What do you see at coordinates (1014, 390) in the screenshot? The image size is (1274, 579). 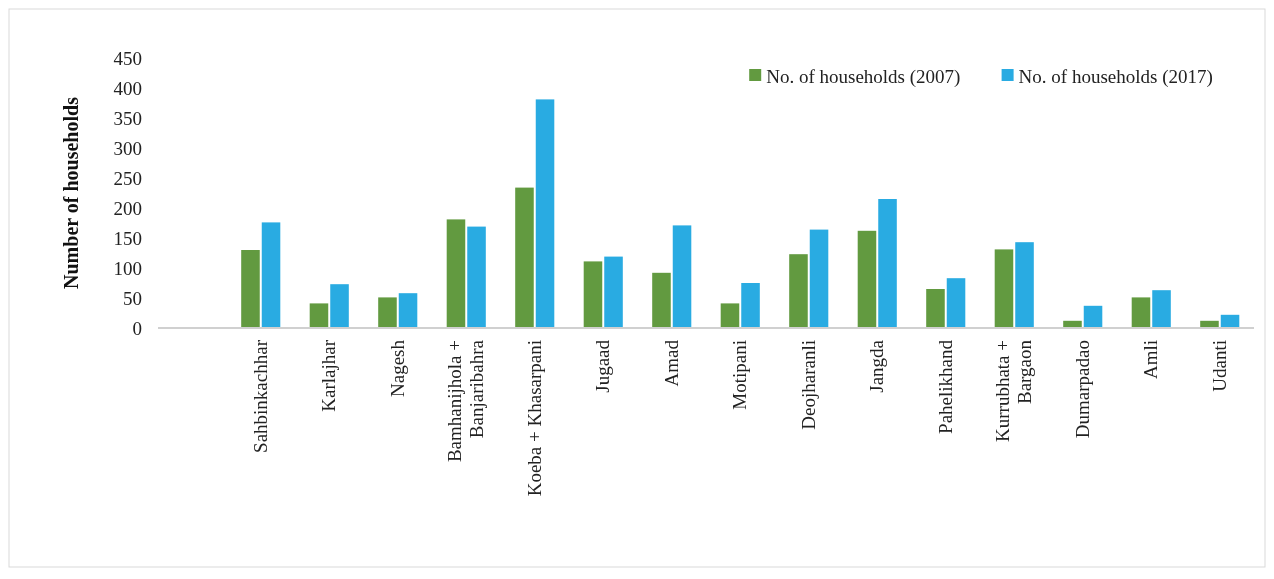 I see `x-tick-label: Kurrubhata + Bargaon` at bounding box center [1014, 390].